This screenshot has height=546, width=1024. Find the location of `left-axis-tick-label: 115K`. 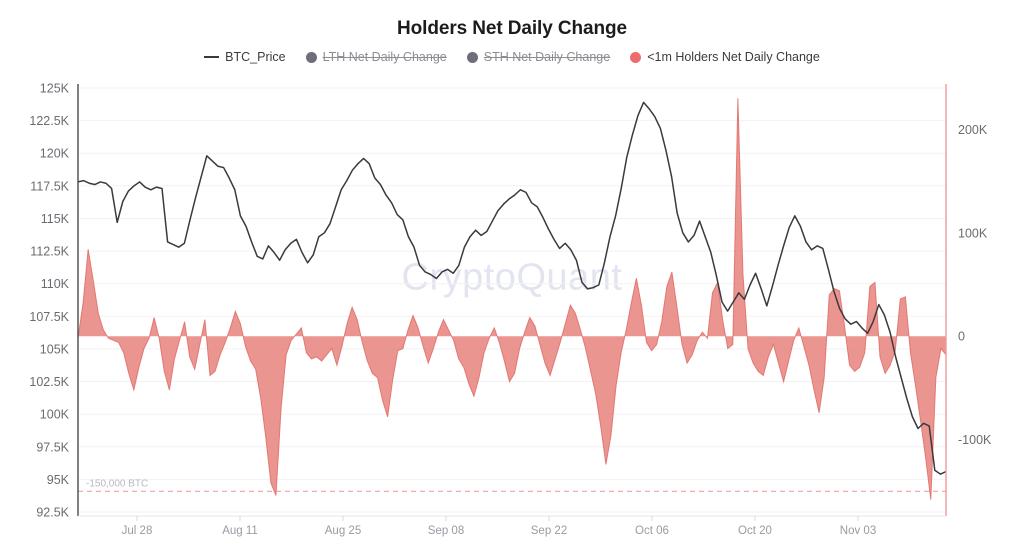

left-axis-tick-label: 115K is located at coordinates (55, 219).